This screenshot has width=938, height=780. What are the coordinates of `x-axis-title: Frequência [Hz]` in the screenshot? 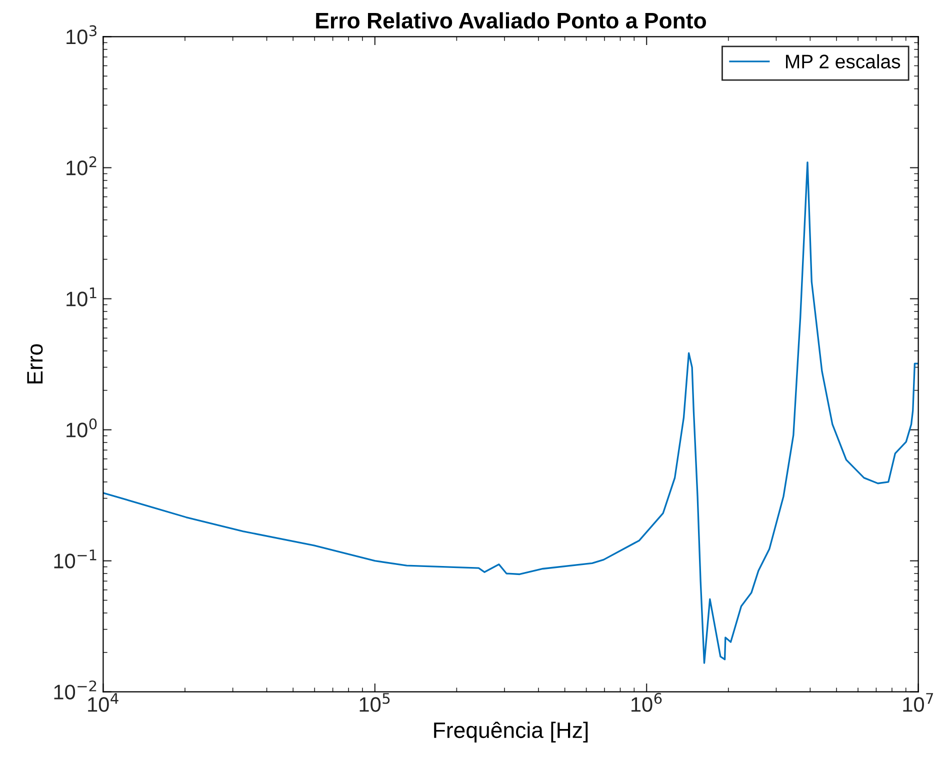 It's located at (511, 732).